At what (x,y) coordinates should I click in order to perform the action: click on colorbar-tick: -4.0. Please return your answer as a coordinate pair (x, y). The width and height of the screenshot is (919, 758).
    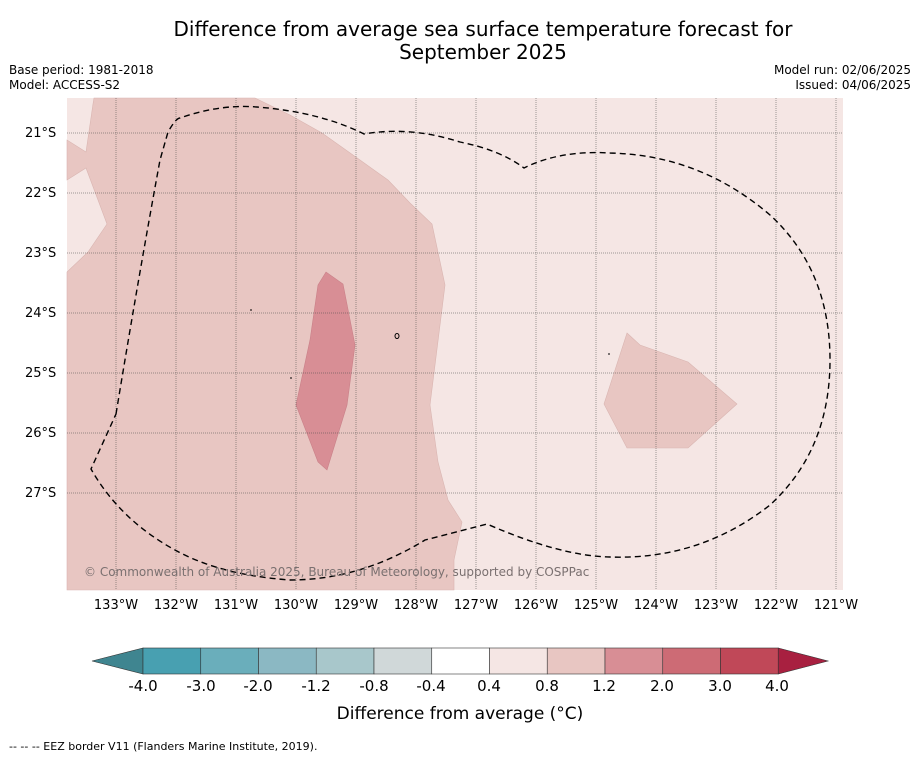
    Looking at the image, I should click on (143, 686).